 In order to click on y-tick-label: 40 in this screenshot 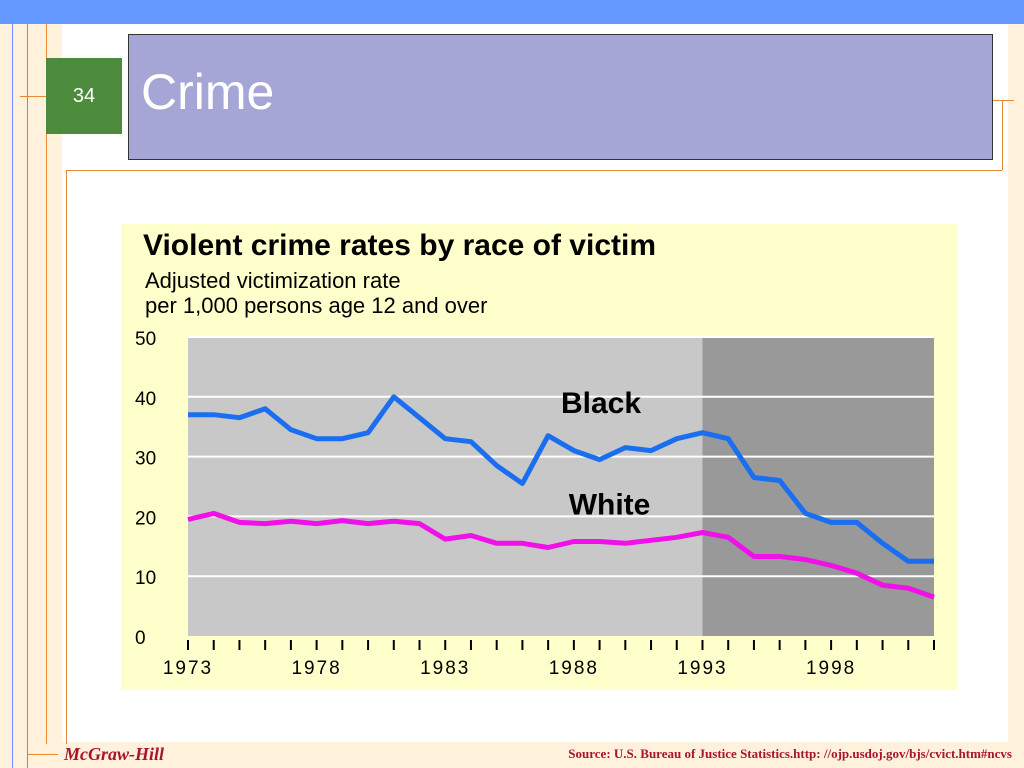, I will do `click(145, 399)`.